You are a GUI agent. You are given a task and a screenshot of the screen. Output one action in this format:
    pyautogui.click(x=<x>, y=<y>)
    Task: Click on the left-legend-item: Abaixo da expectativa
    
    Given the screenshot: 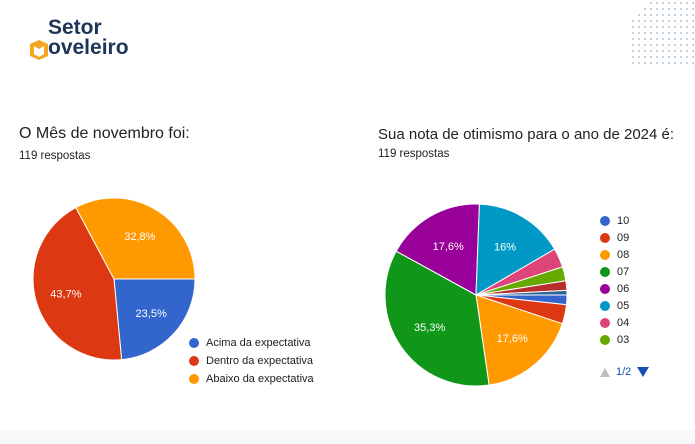 What is the action you would take?
    pyautogui.click(x=251, y=379)
    